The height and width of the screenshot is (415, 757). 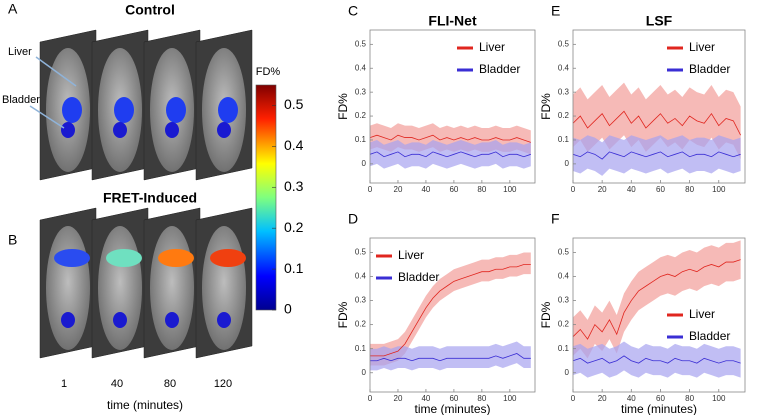 What do you see at coordinates (170, 384) in the screenshot?
I see `time-tick-label: 80` at bounding box center [170, 384].